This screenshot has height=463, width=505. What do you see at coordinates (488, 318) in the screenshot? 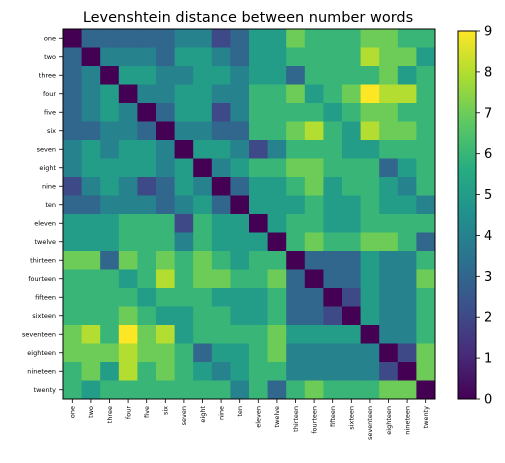
I see `colorbar-tick-label: 2` at bounding box center [488, 318].